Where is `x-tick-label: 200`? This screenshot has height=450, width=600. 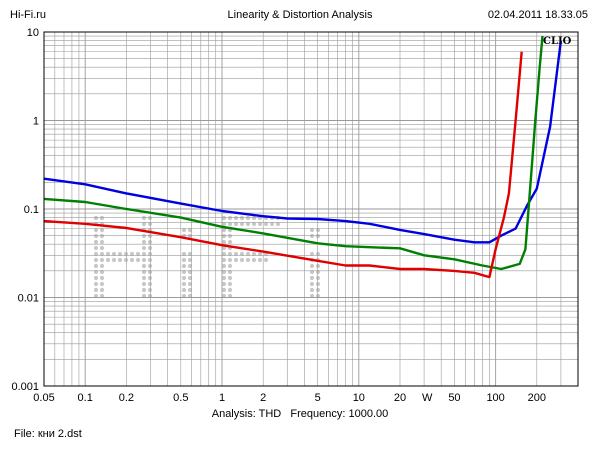
x-tick-label: 200 is located at coordinates (537, 398).